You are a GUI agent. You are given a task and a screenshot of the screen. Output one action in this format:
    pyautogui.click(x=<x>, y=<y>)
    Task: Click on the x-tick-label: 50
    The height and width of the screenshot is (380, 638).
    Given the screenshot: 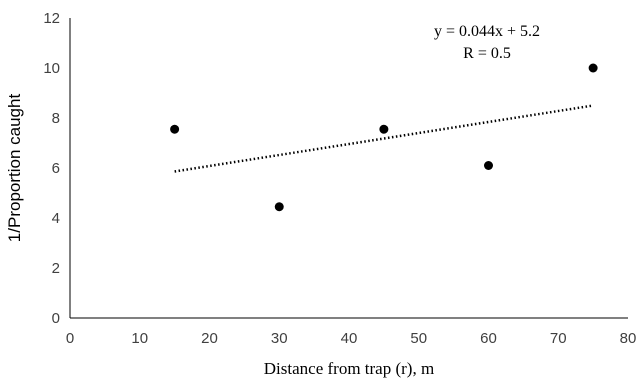 What is the action you would take?
    pyautogui.click(x=418, y=338)
    